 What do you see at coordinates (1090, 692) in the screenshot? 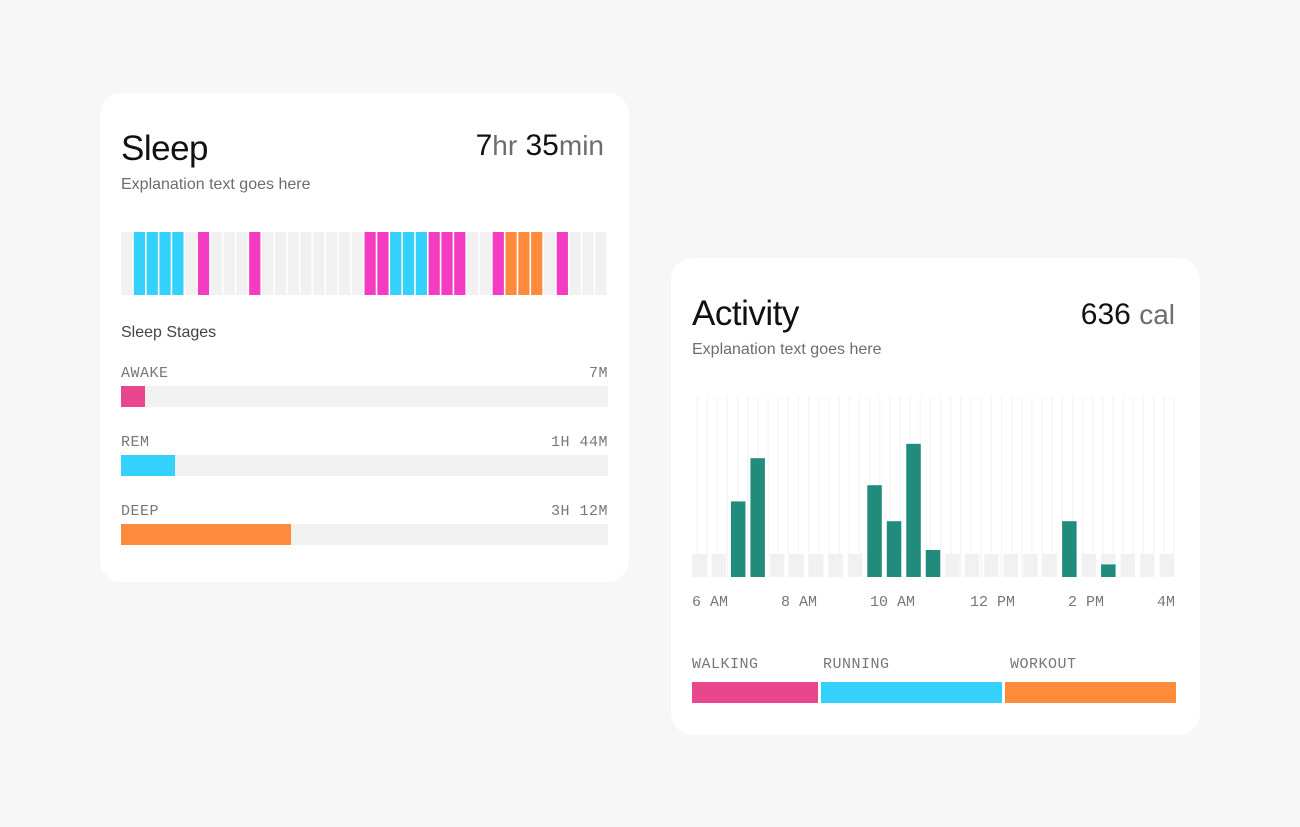
I see `legend-workout-bar` at bounding box center [1090, 692].